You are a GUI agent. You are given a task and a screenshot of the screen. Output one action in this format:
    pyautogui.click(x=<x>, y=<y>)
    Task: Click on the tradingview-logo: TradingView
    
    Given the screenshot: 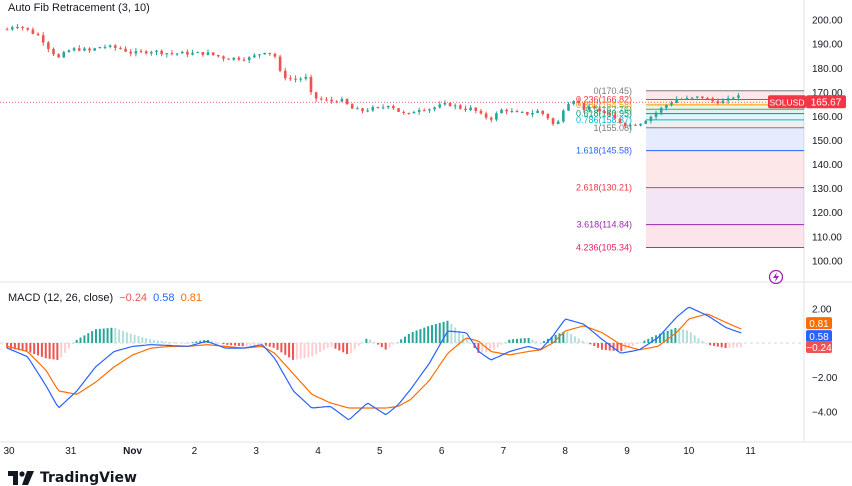 What is the action you would take?
    pyautogui.click(x=72, y=478)
    